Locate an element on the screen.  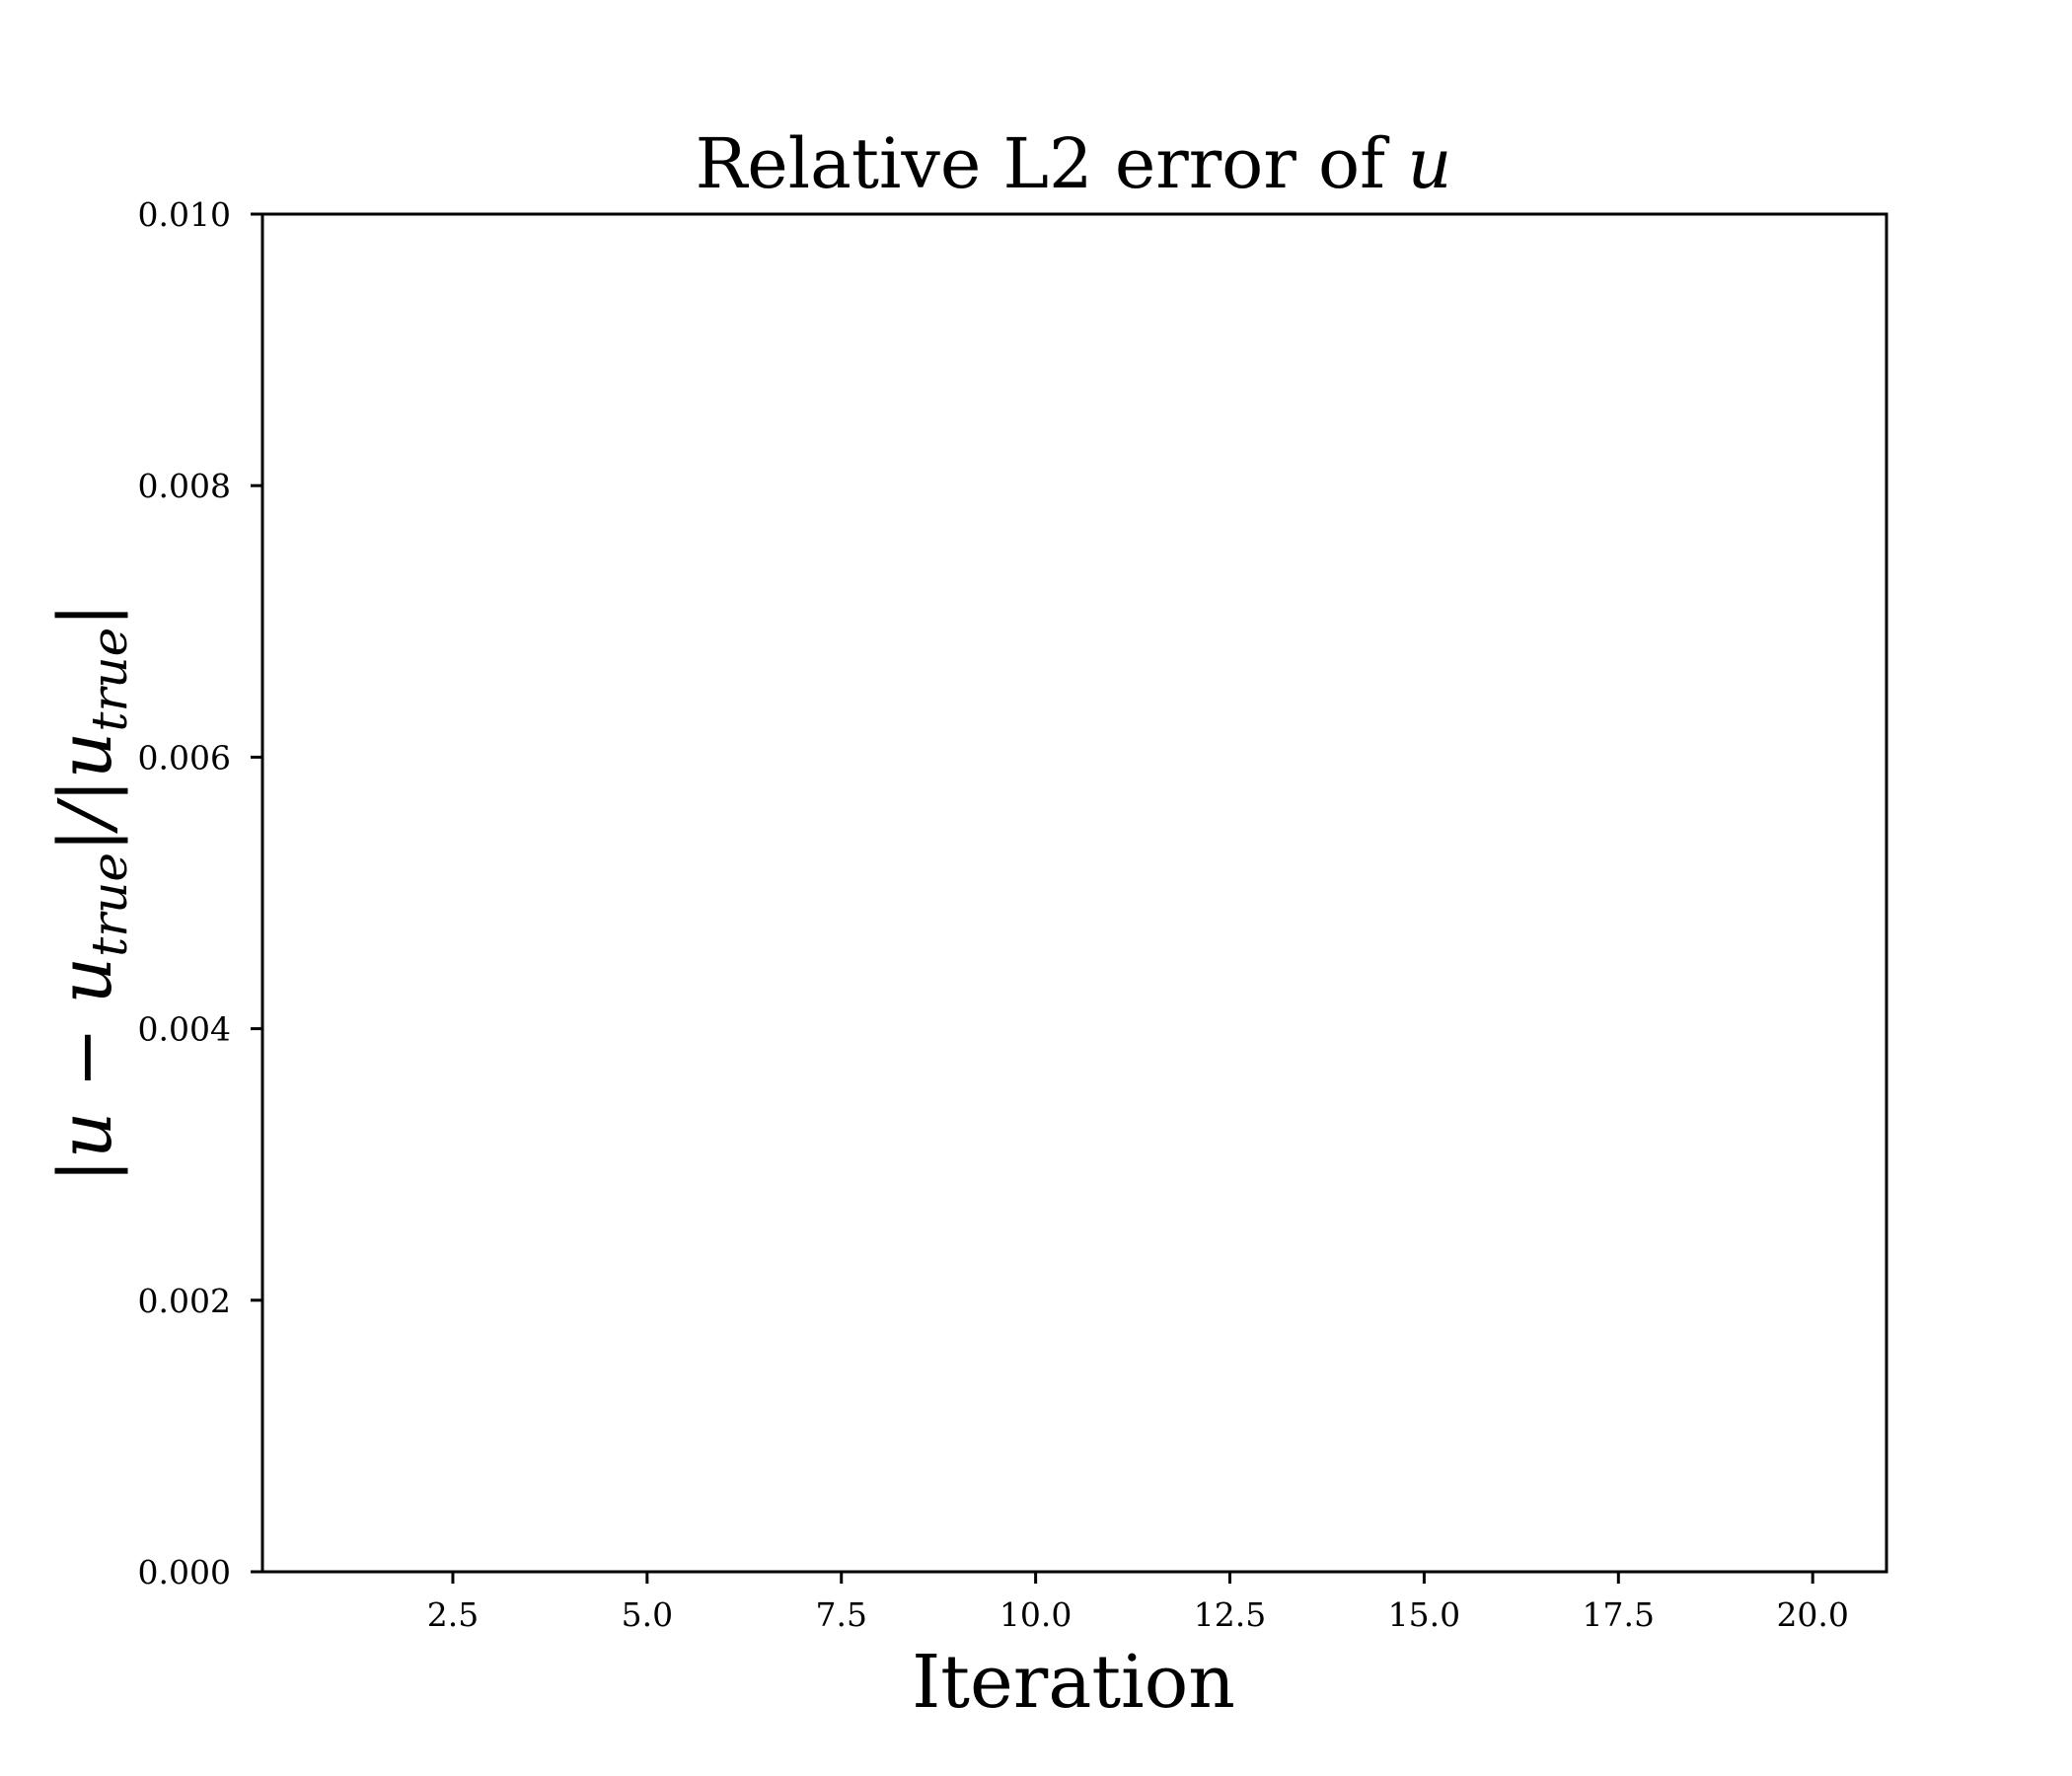
chart-title: Relative L2 error of u is located at coordinates (1074, 164).